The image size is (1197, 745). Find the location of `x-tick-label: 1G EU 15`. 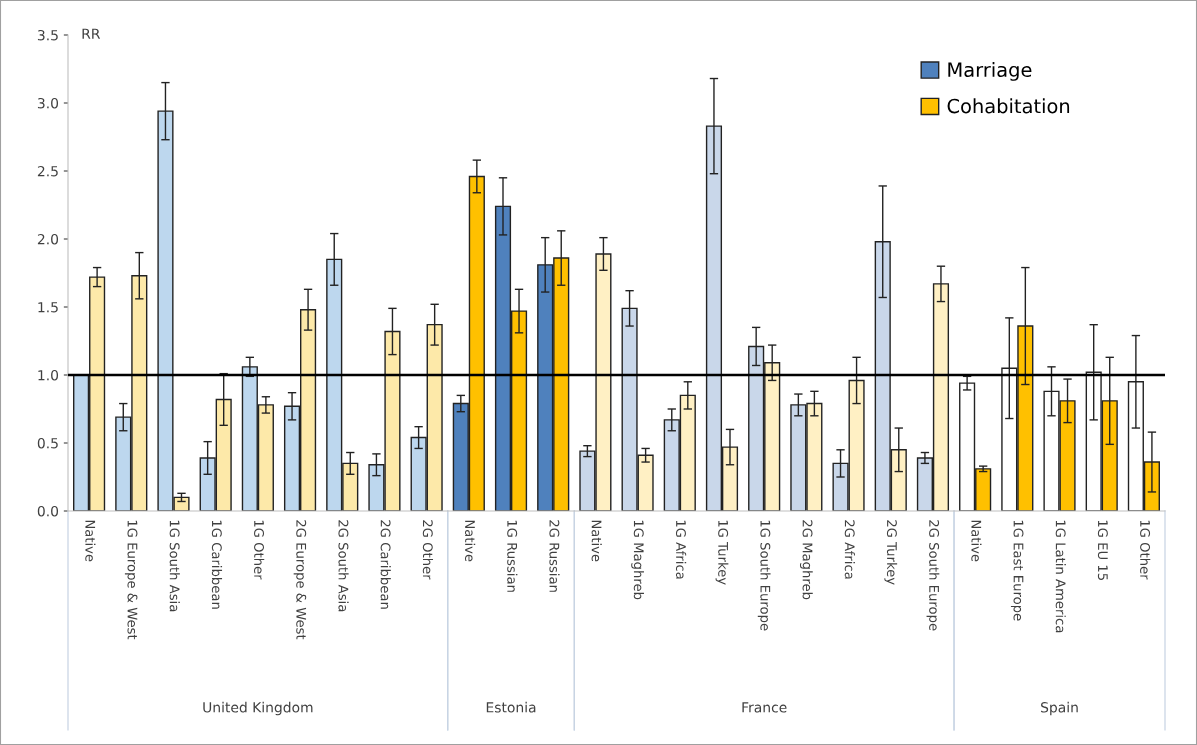

x-tick-label: 1G EU 15 is located at coordinates (1102, 550).